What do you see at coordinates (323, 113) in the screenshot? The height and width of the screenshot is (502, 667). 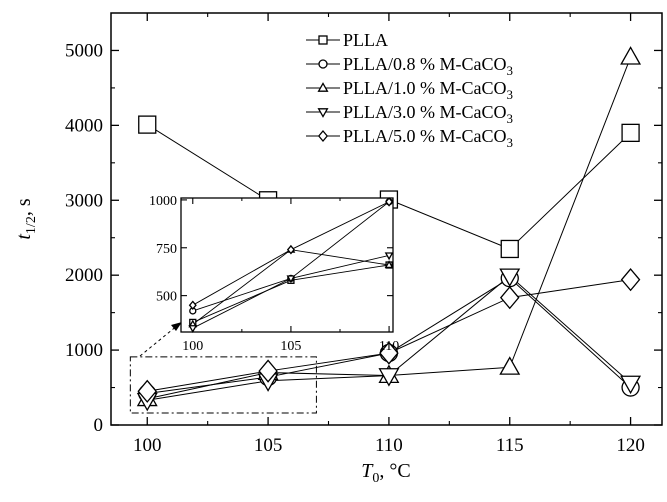 I see `legend-marker-triangle-down` at bounding box center [323, 113].